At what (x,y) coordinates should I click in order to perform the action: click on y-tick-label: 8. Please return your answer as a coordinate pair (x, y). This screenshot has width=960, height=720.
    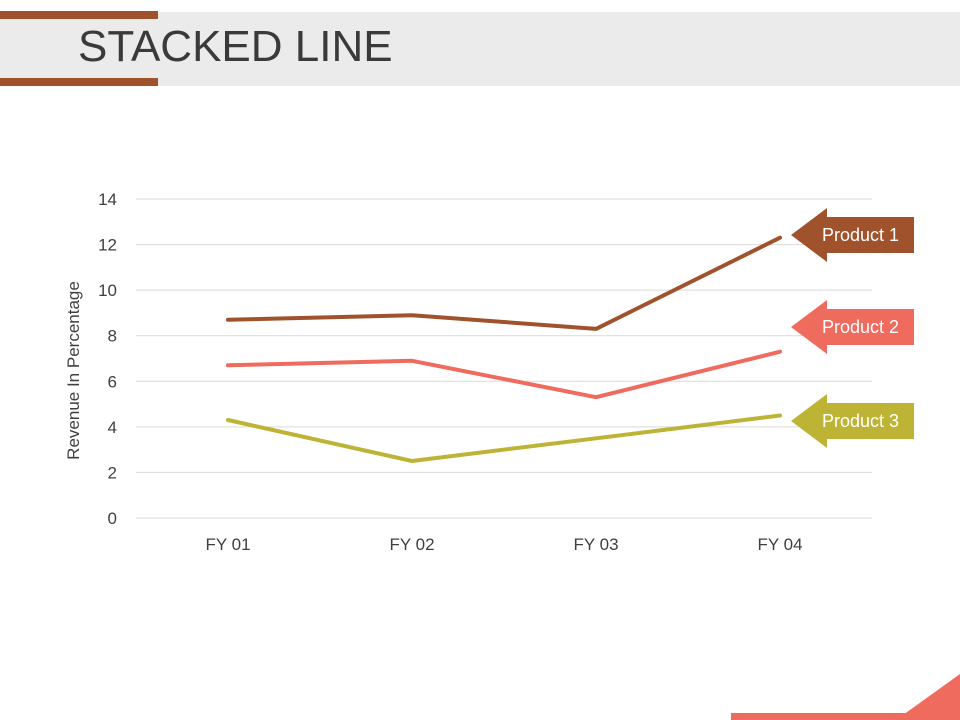
    Looking at the image, I should click on (112, 336).